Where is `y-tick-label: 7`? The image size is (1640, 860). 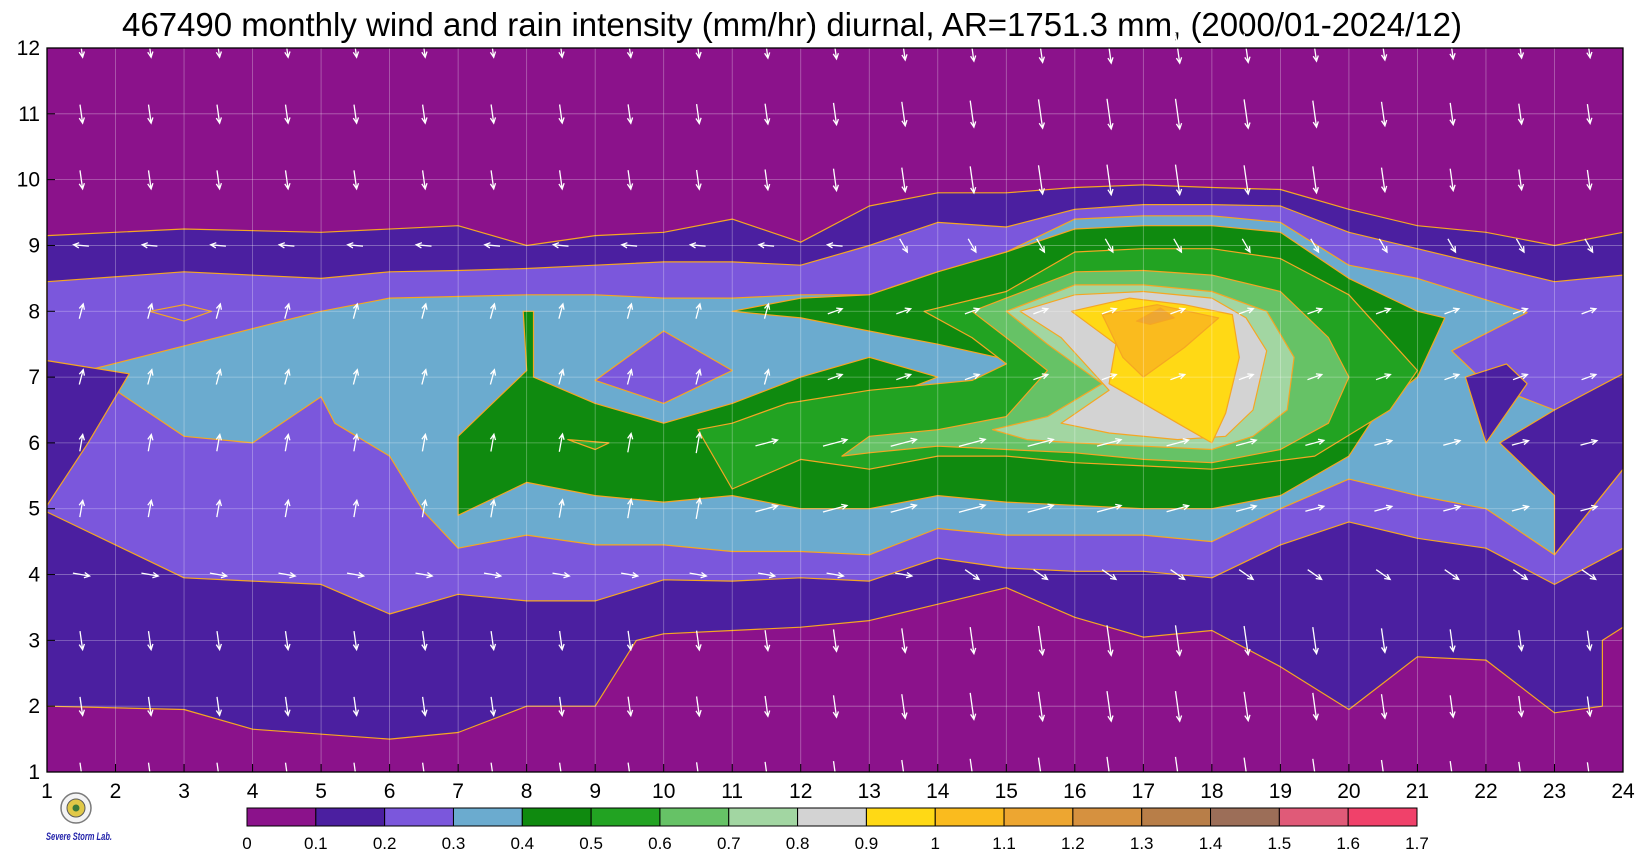 y-tick-label: 7 is located at coordinates (34, 377).